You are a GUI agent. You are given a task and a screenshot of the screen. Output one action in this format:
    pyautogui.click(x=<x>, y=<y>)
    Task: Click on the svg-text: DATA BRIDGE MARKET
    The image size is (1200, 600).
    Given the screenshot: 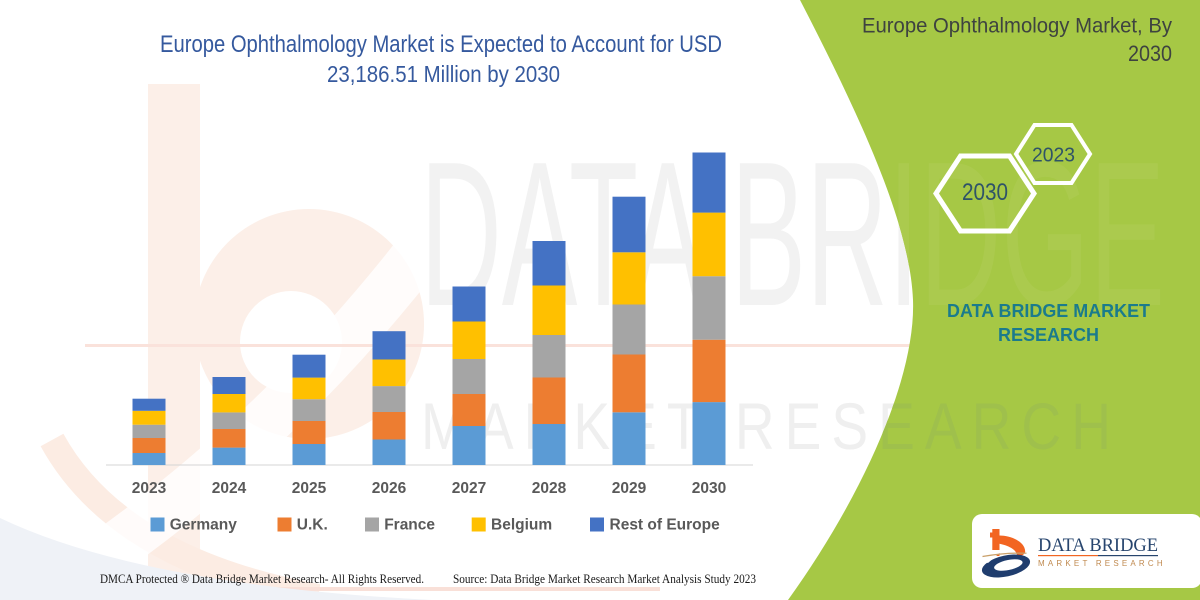 What is the action you would take?
    pyautogui.click(x=1048, y=311)
    